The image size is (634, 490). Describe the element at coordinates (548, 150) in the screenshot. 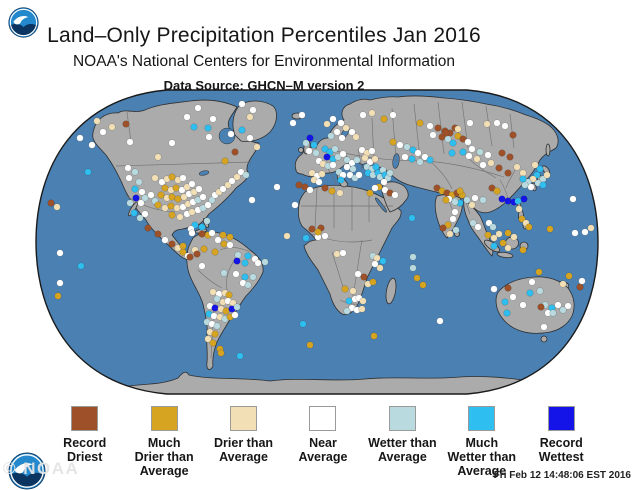

I see `island-sakhalin` at that location.